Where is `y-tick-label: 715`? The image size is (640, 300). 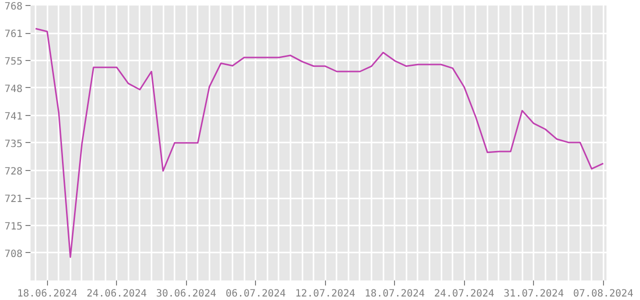 y-tick-label: 715 is located at coordinates (13, 226).